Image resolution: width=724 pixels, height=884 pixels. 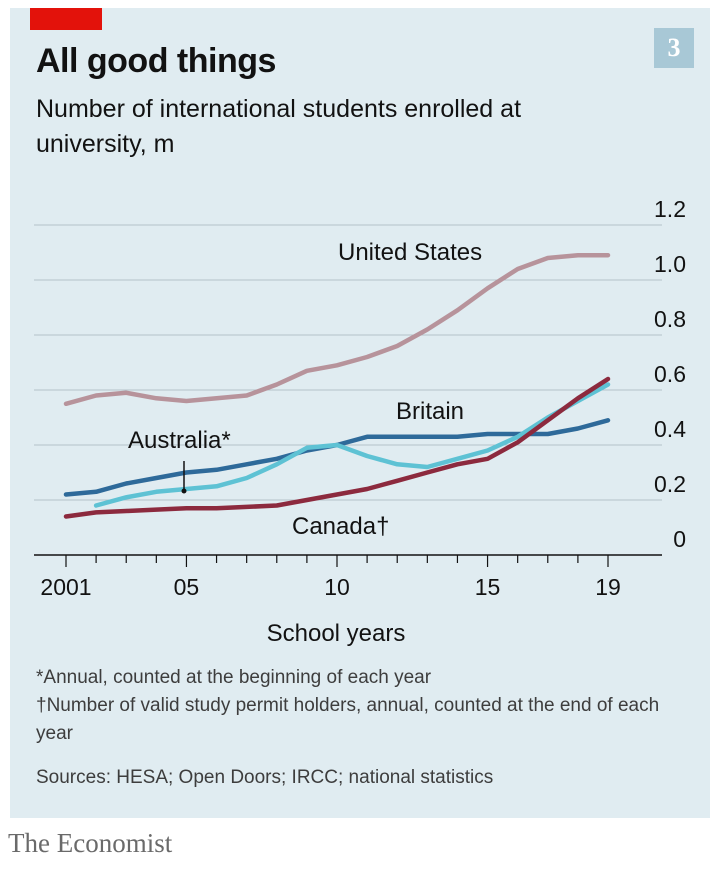 What do you see at coordinates (430, 411) in the screenshot?
I see `label-britain: Britain` at bounding box center [430, 411].